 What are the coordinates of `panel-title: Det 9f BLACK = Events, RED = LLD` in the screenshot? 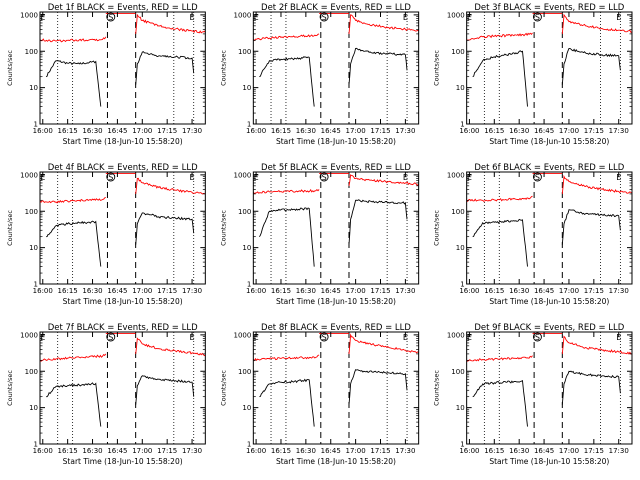 It's located at (549, 328).